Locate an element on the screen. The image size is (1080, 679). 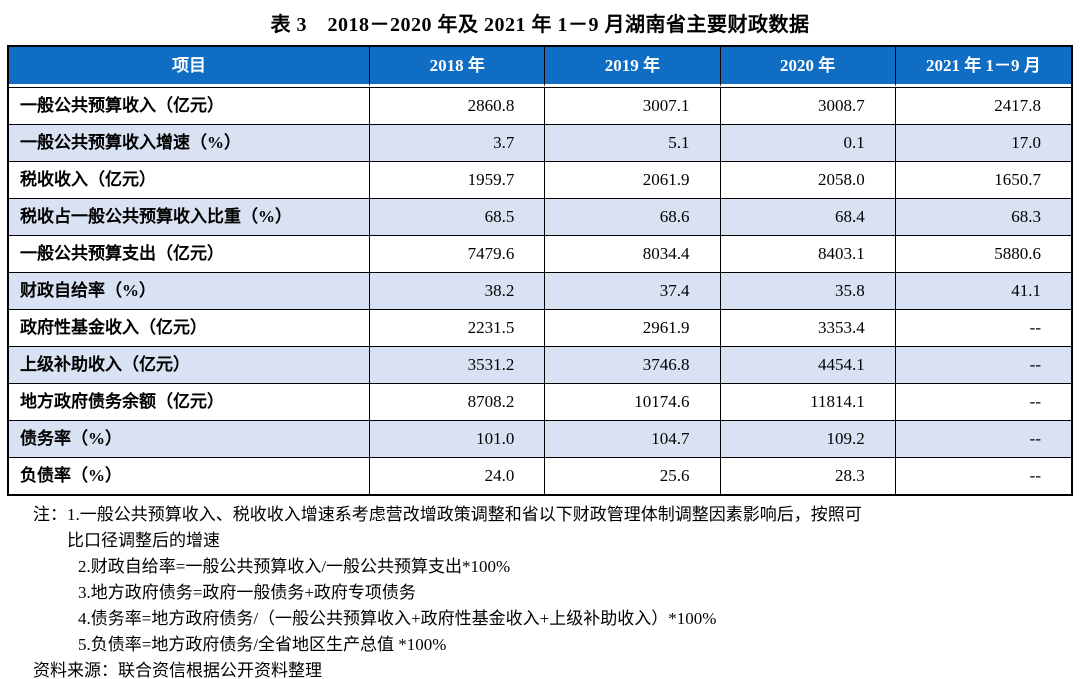
row-label-cell: 税收收入（亿元） is located at coordinates (190, 179).